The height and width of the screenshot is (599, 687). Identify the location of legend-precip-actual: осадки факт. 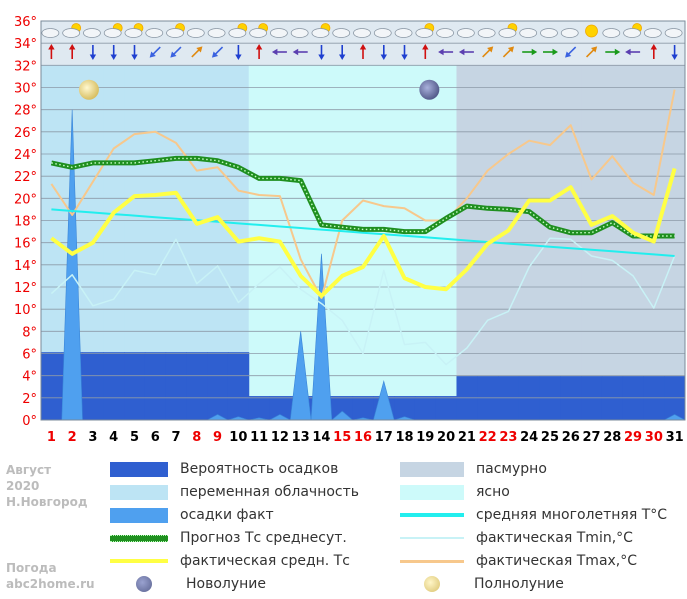
(192, 515).